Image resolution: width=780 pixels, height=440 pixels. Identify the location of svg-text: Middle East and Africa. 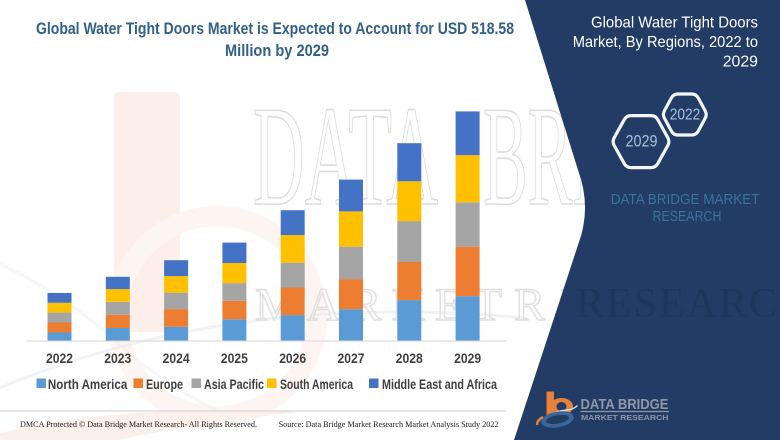
(439, 384).